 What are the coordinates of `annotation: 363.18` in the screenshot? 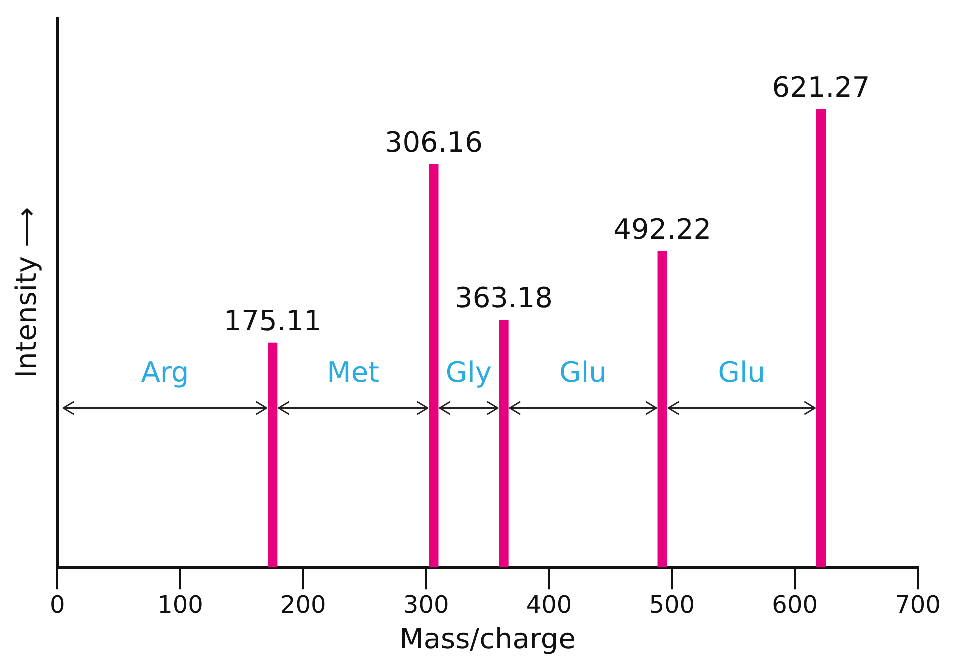 It's located at (504, 298).